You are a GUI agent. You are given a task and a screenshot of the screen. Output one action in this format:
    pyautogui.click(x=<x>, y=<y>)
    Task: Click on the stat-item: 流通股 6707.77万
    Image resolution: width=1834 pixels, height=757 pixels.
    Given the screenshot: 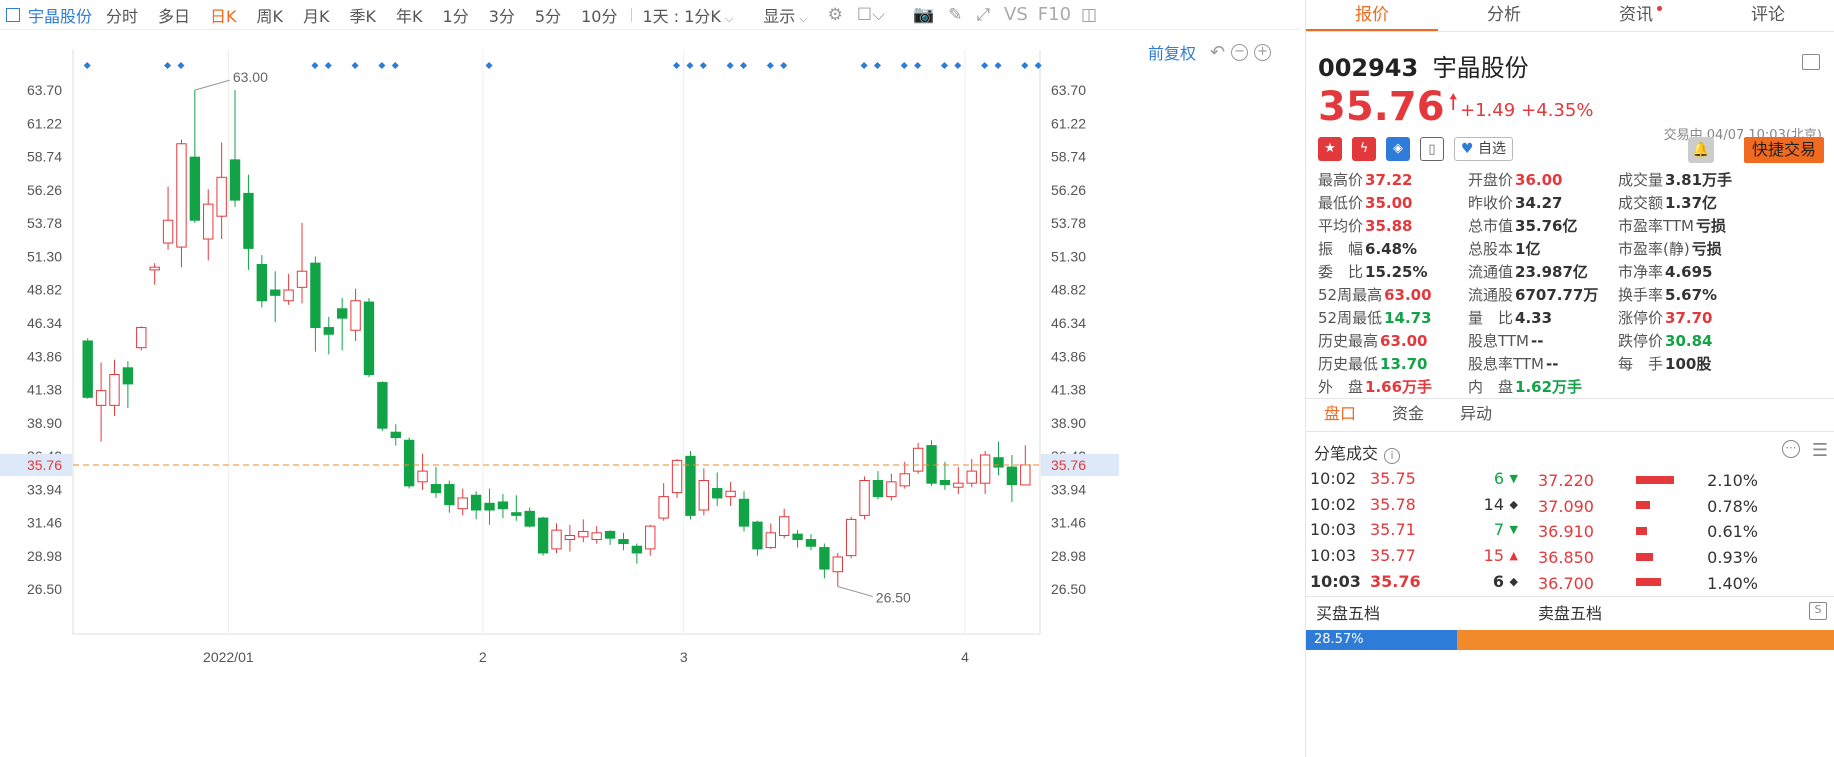 What is the action you would take?
    pyautogui.click(x=1543, y=294)
    